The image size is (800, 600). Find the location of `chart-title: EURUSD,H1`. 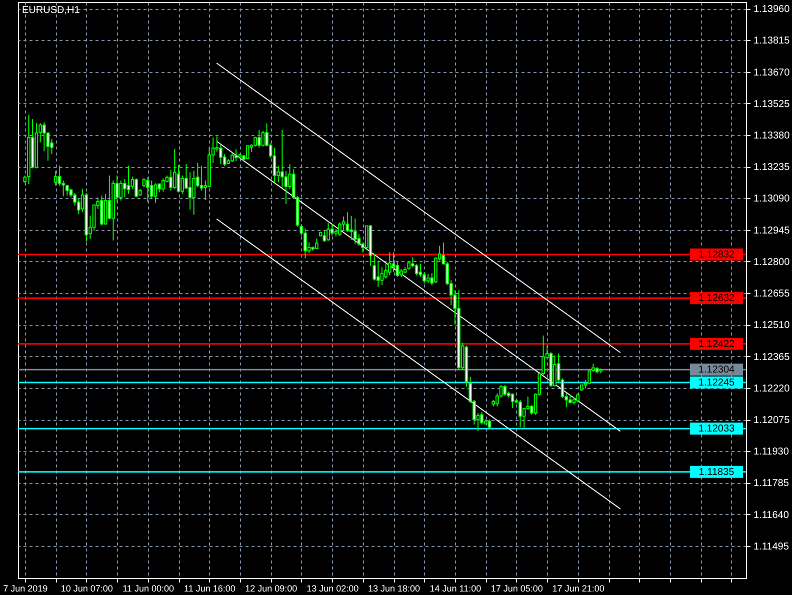

chart-title: EURUSD,H1 is located at coordinates (51, 10).